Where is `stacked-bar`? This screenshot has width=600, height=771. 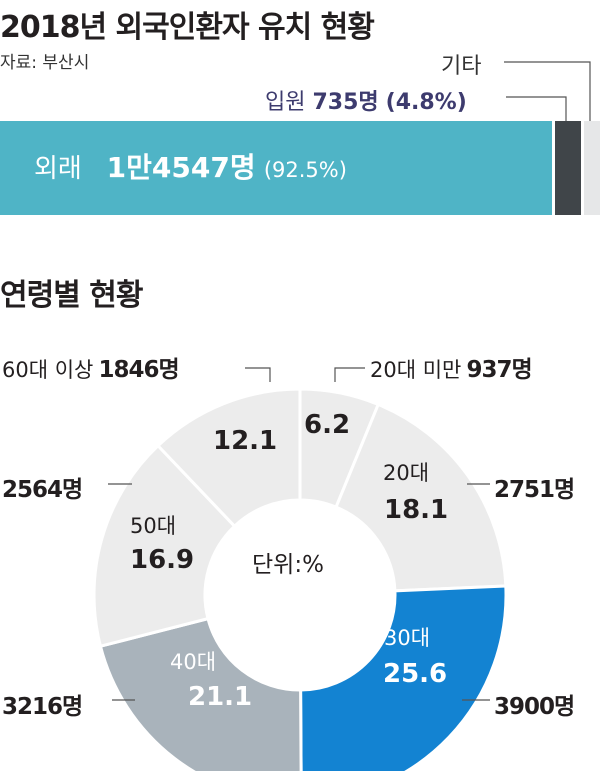
stacked-bar is located at coordinates (300, 168).